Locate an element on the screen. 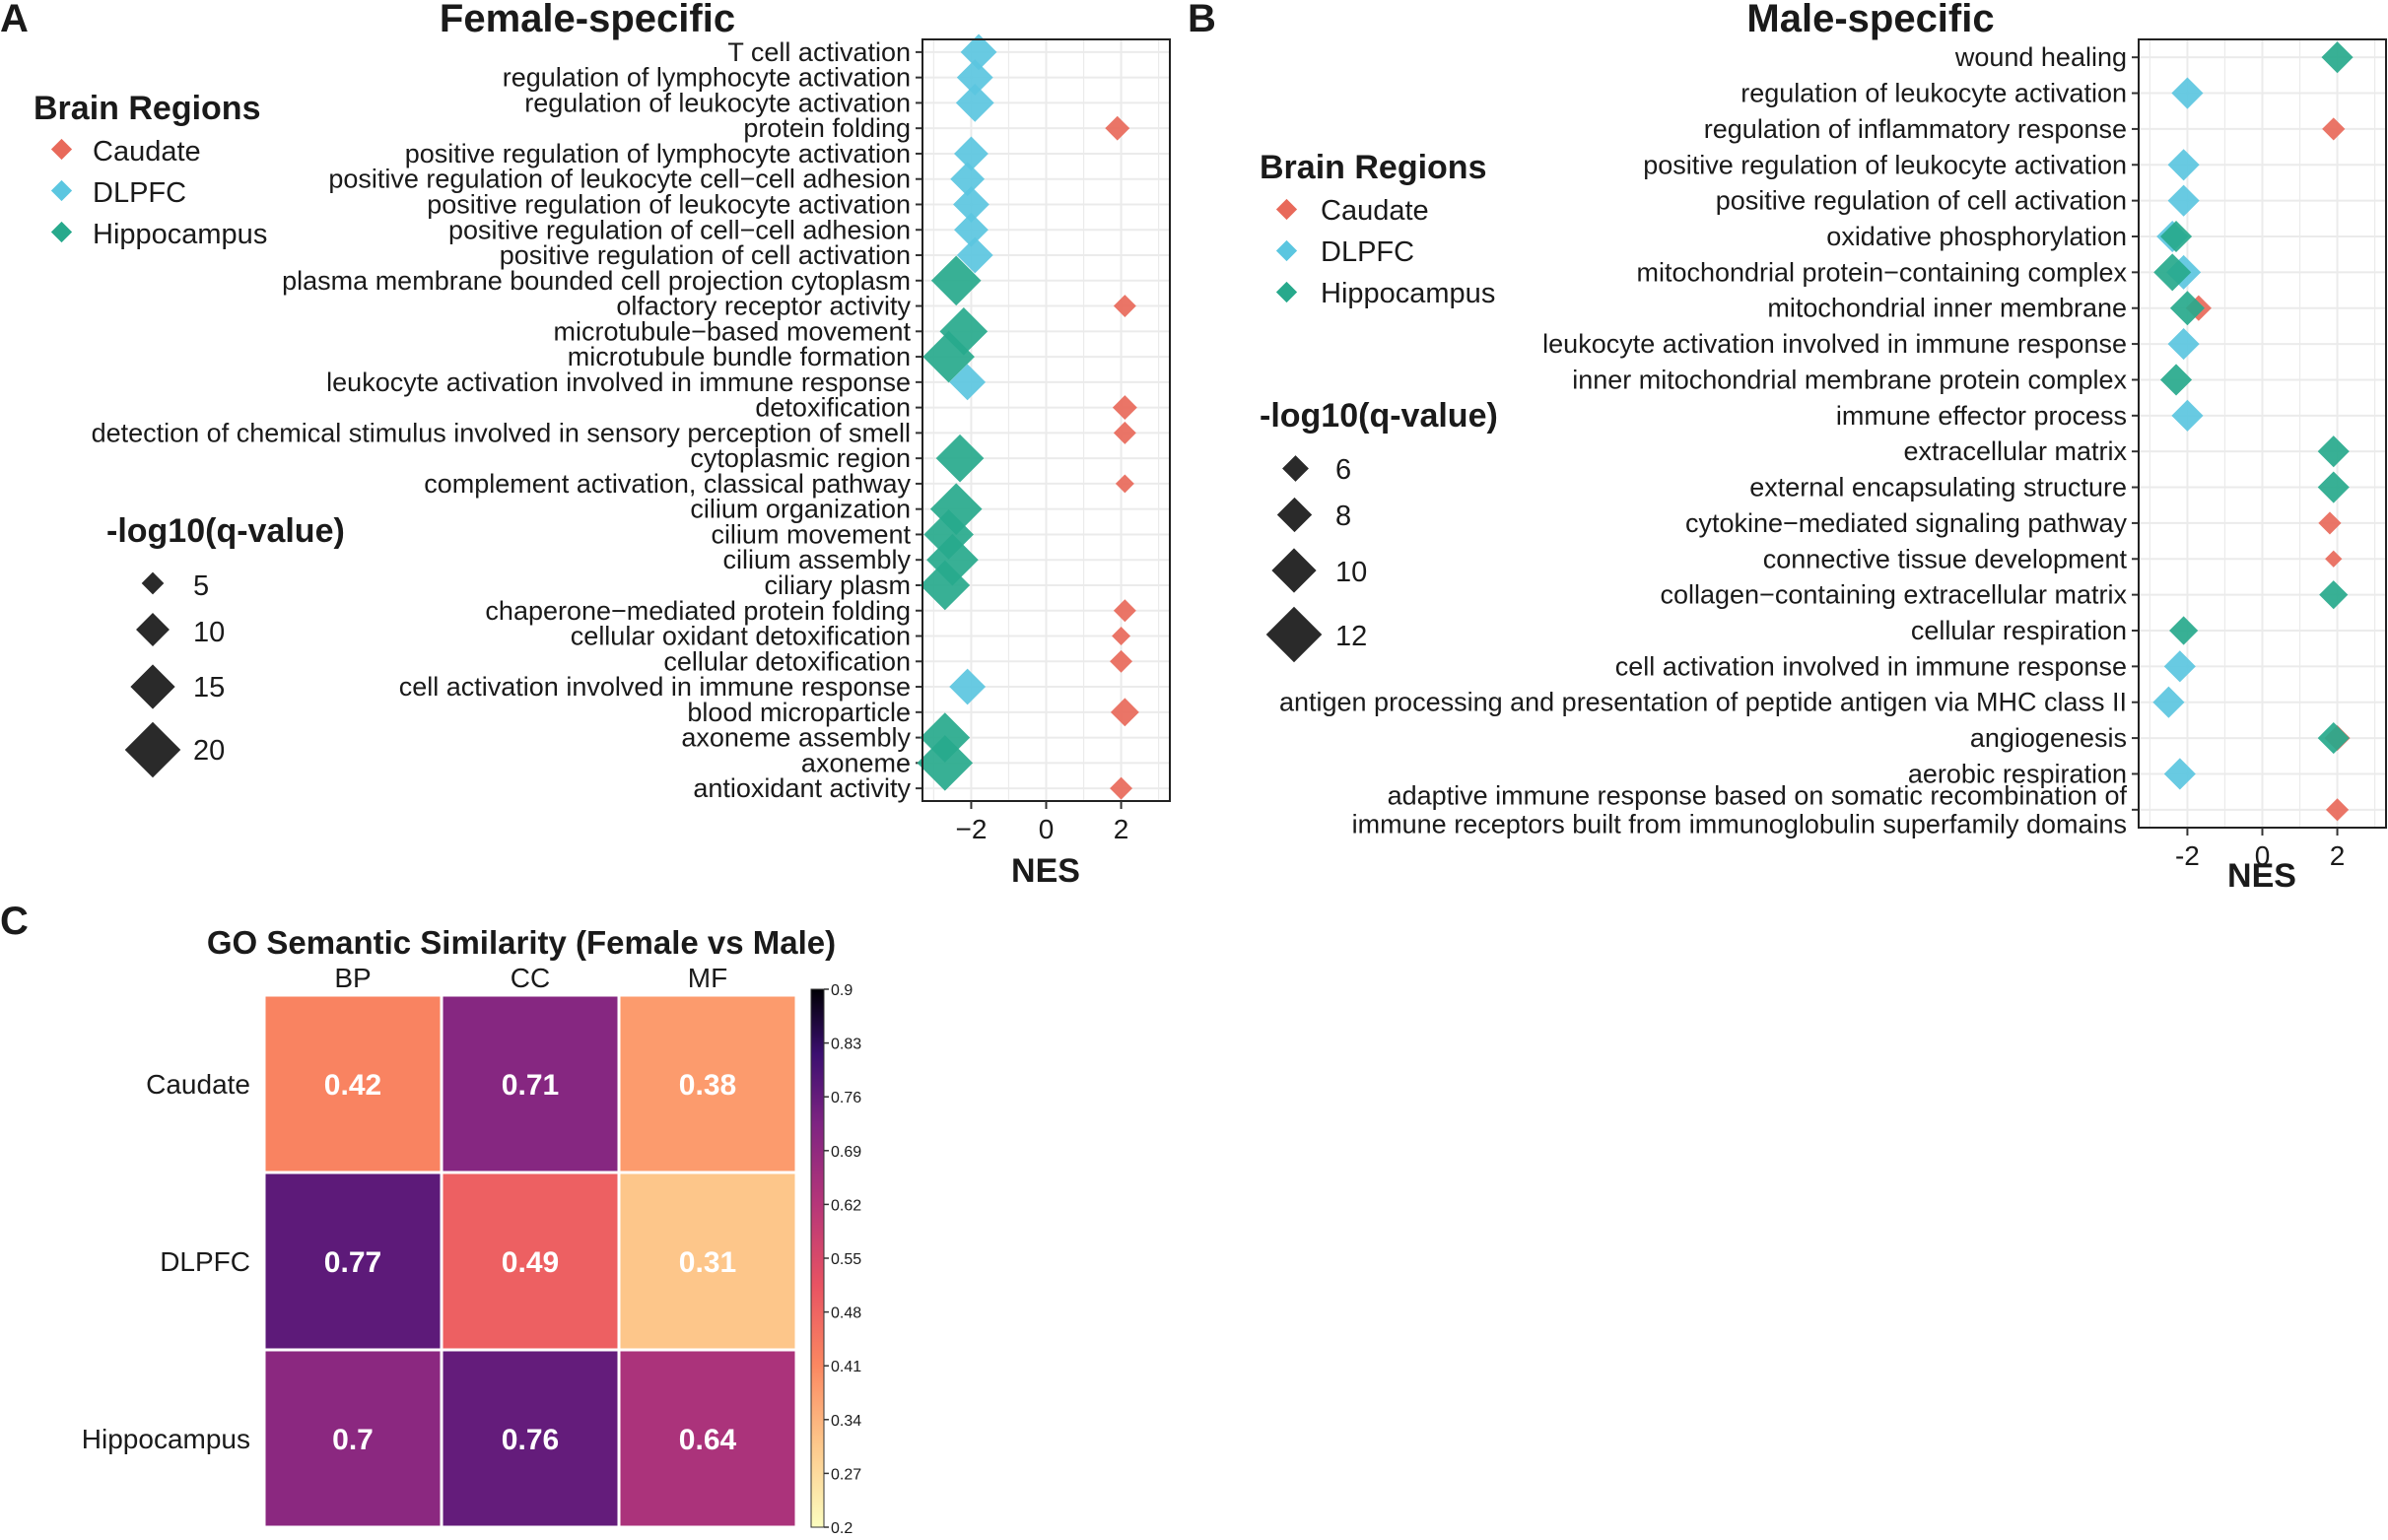  colorbar-tick-label-0: 0.9 is located at coordinates (842, 991).